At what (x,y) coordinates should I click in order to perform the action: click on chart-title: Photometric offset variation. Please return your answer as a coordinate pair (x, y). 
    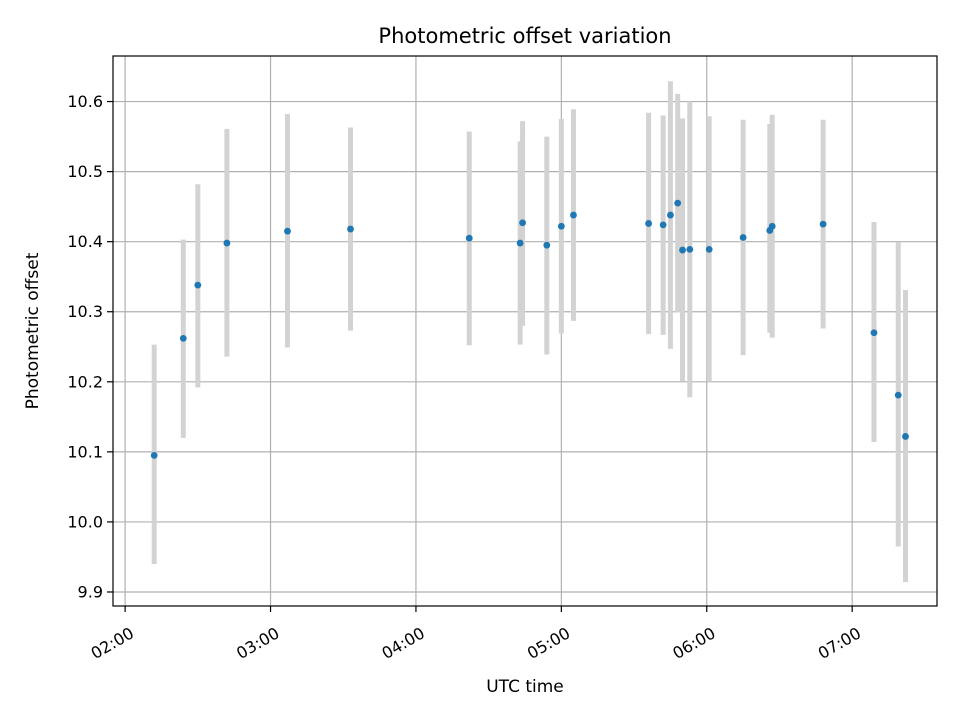
    Looking at the image, I should click on (524, 36).